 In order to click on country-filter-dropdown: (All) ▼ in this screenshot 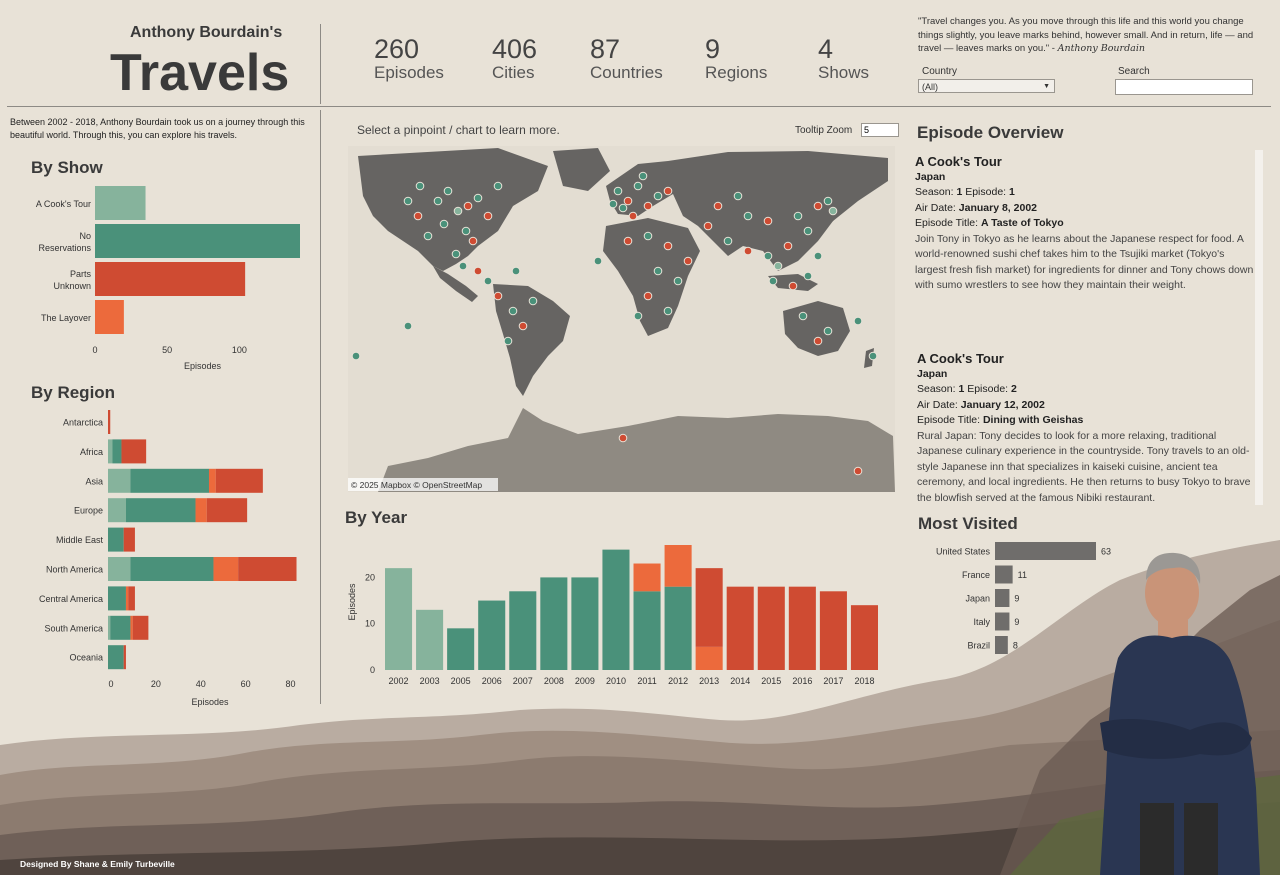, I will do `click(986, 86)`.